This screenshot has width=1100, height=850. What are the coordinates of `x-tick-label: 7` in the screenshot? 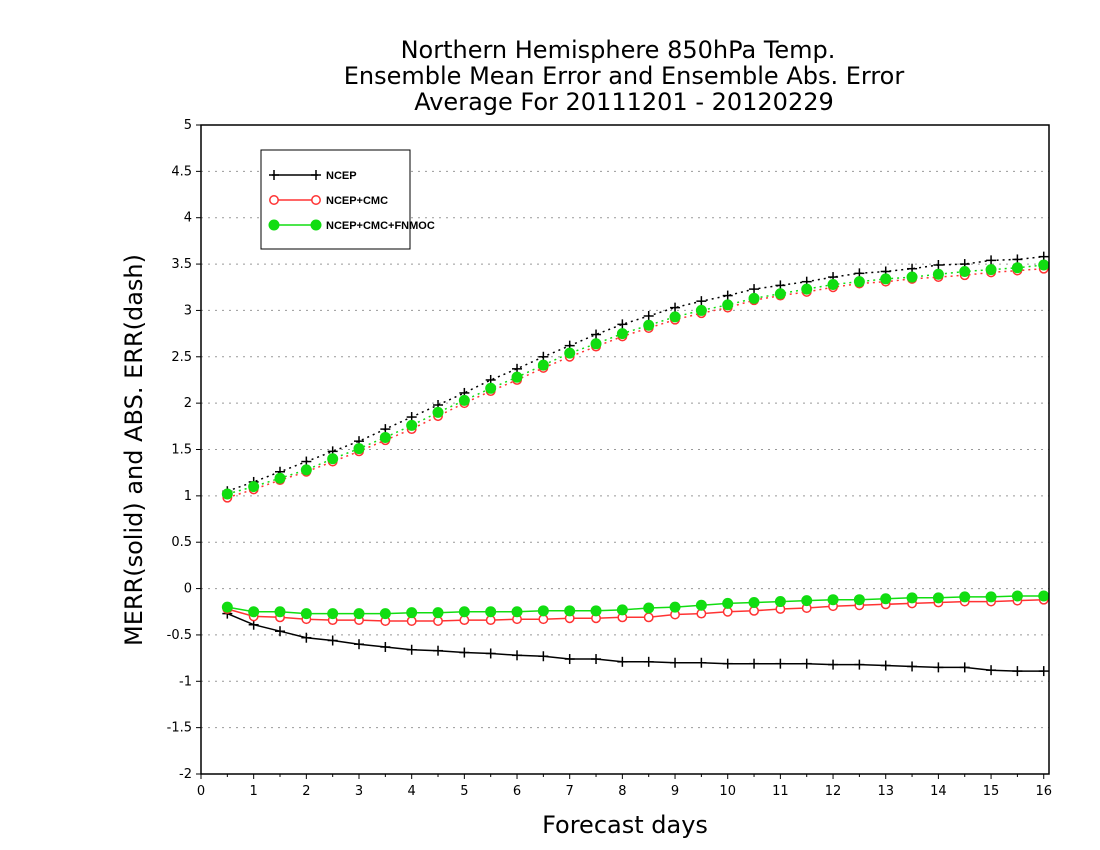 It's located at (570, 791).